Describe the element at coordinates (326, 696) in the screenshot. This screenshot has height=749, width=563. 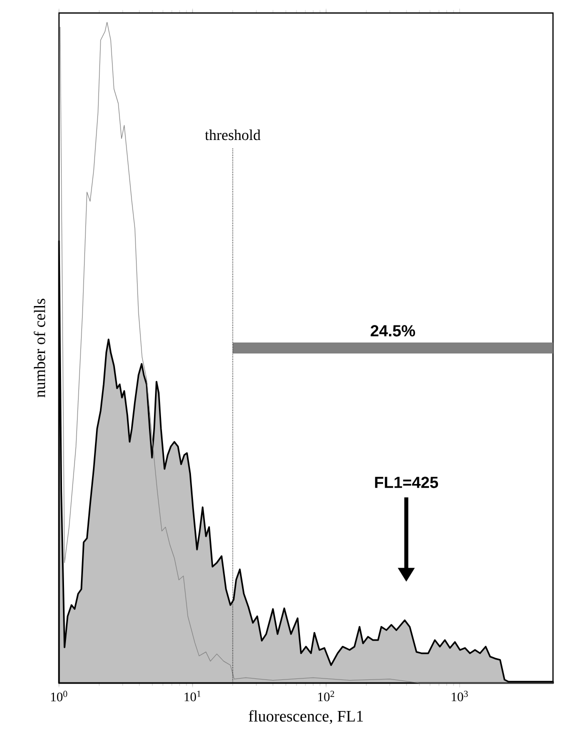
I see `x-tick-label: 10$^{2}$` at that location.